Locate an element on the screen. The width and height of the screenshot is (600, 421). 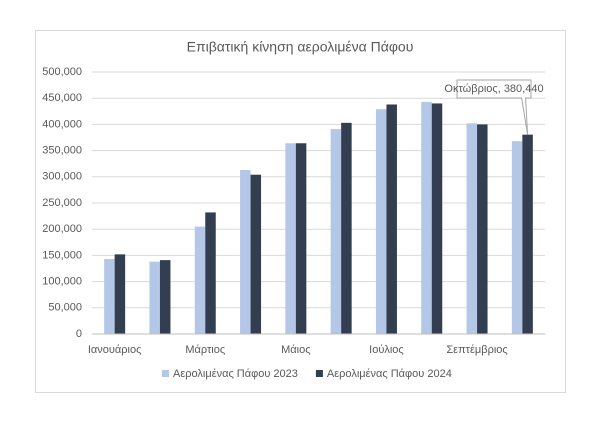
y-tick-label: 500,000 is located at coordinates (62, 72).